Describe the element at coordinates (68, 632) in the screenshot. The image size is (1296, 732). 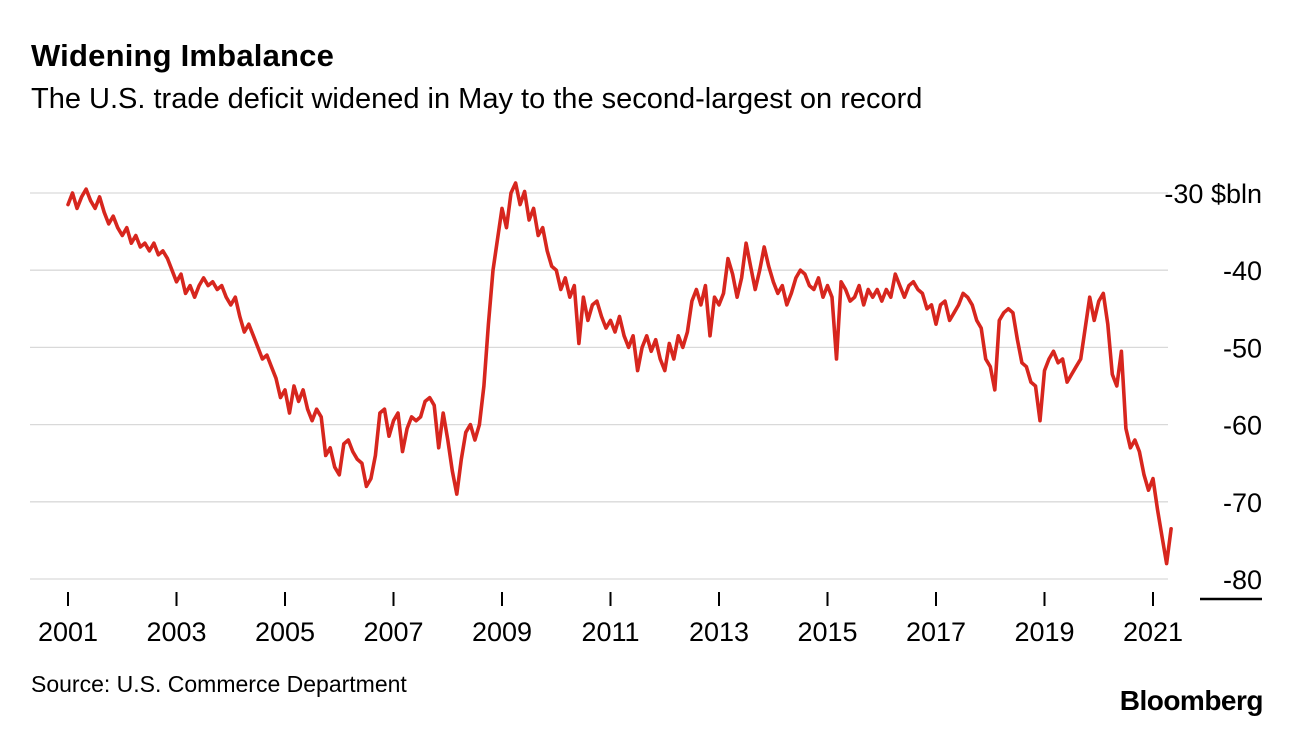
I see `x-axis-tick-label: 2001` at that location.